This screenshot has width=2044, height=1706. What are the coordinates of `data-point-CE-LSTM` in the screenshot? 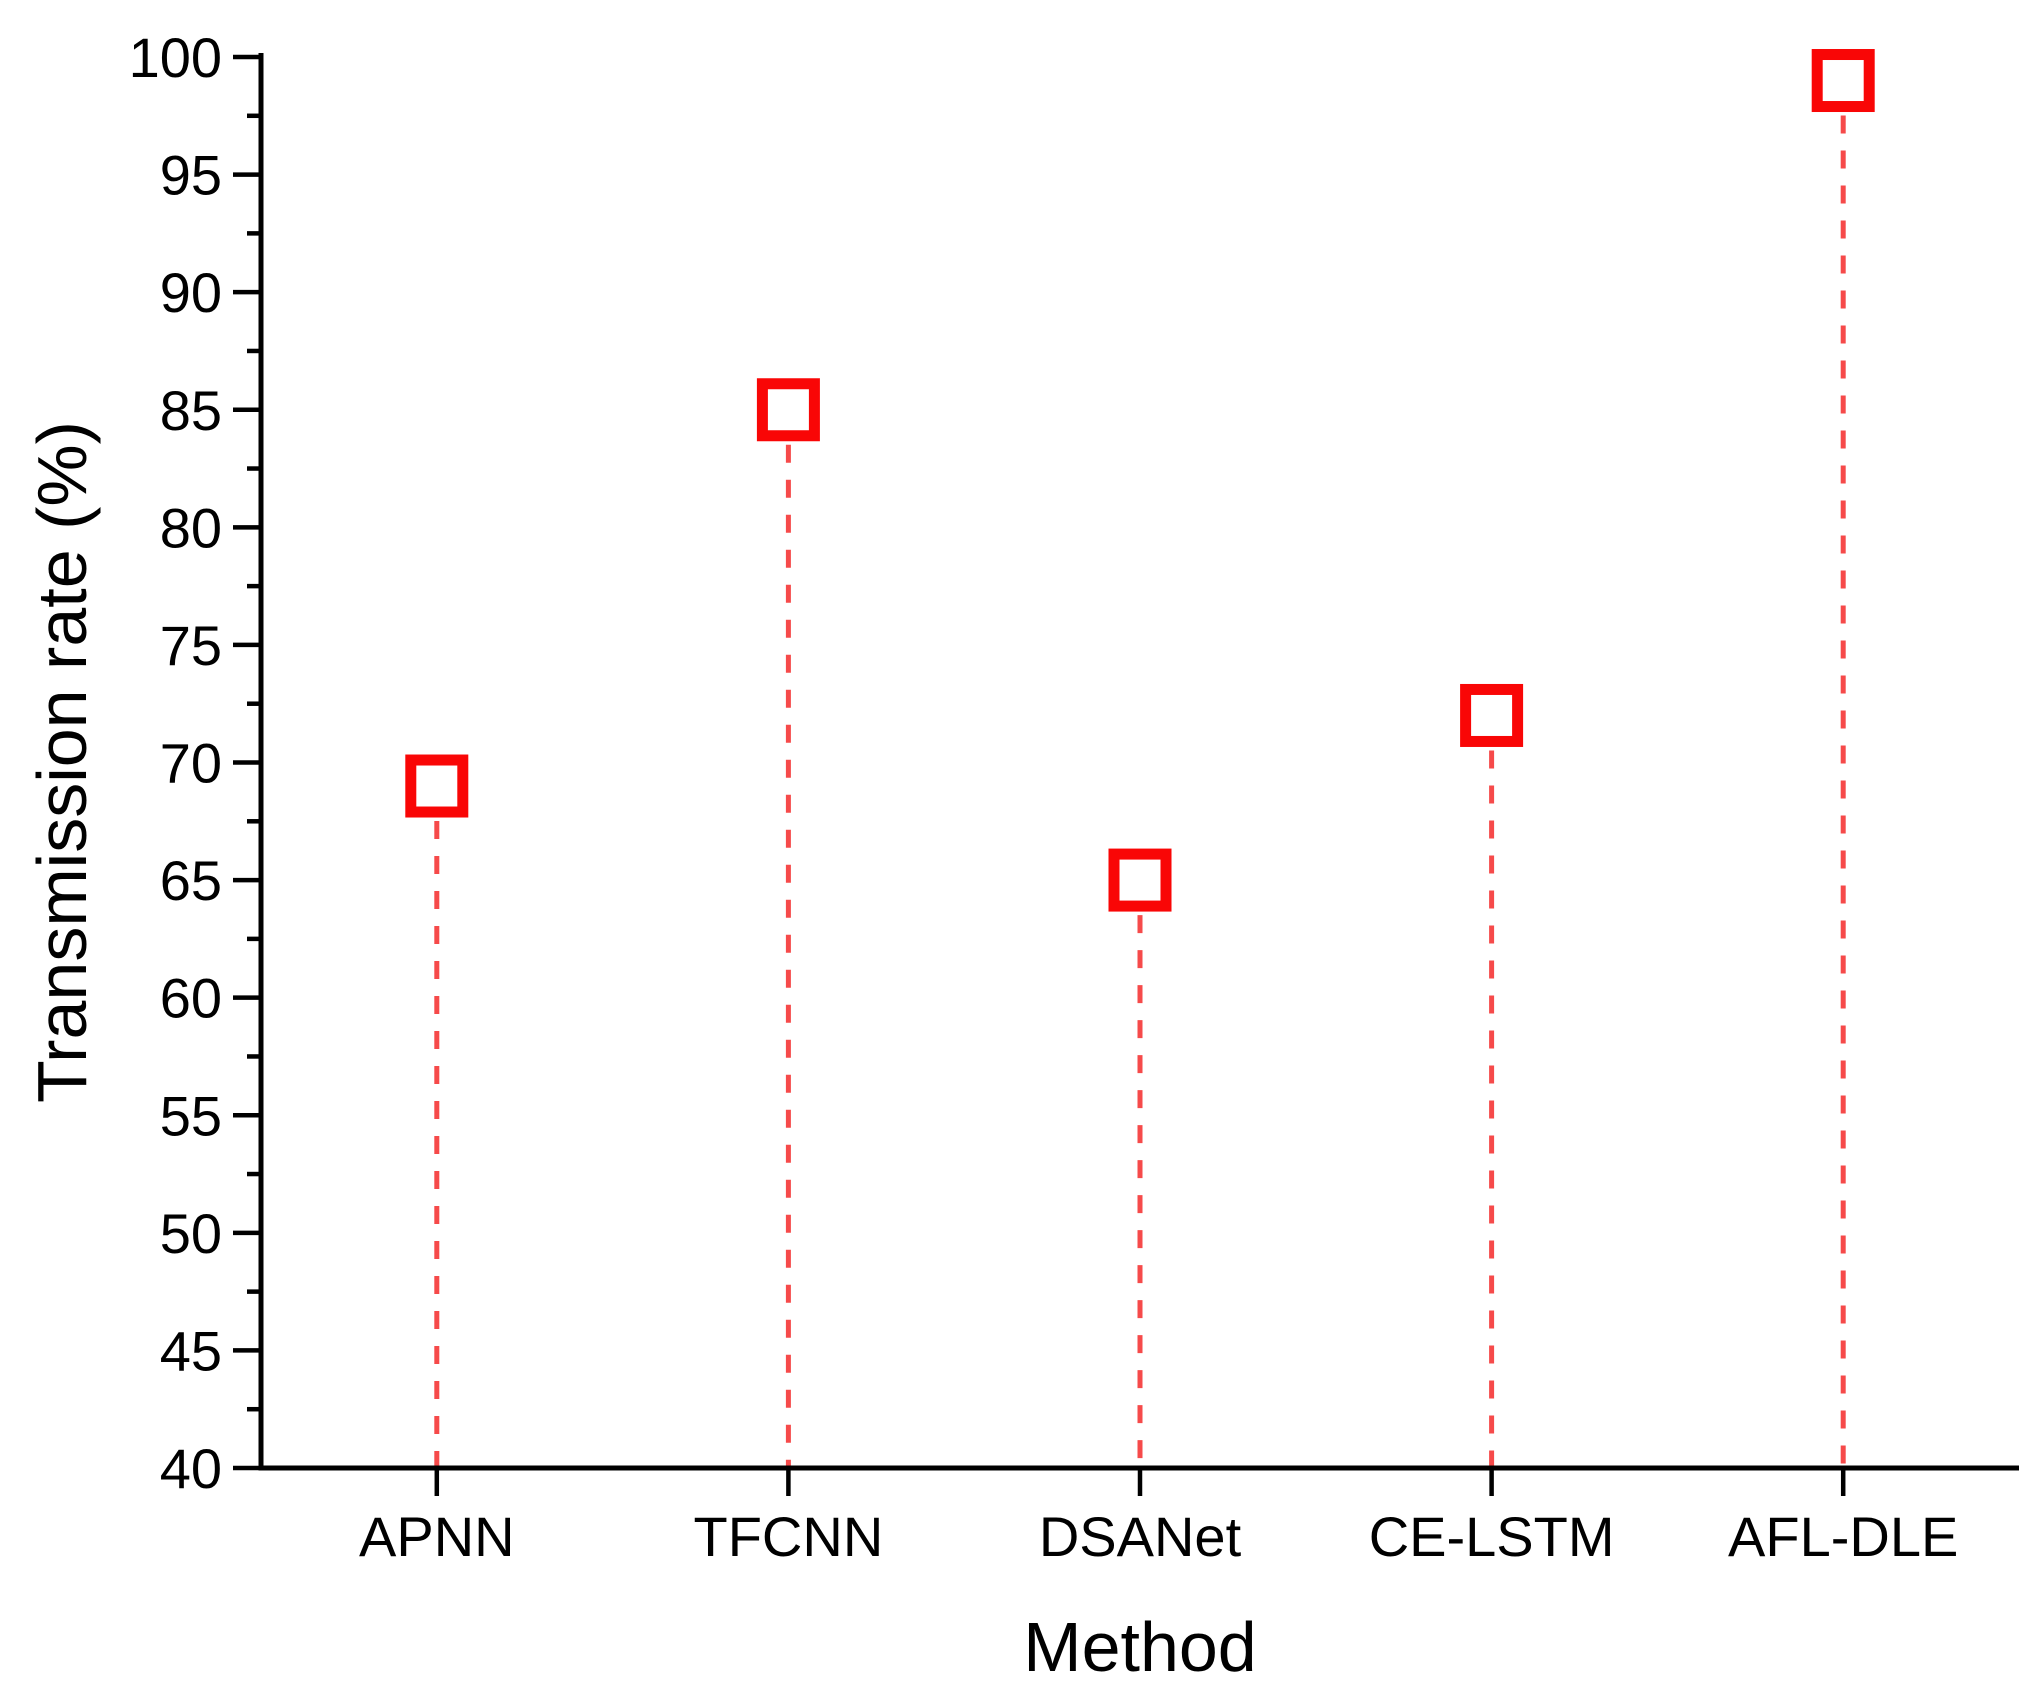 It's located at (1492, 715).